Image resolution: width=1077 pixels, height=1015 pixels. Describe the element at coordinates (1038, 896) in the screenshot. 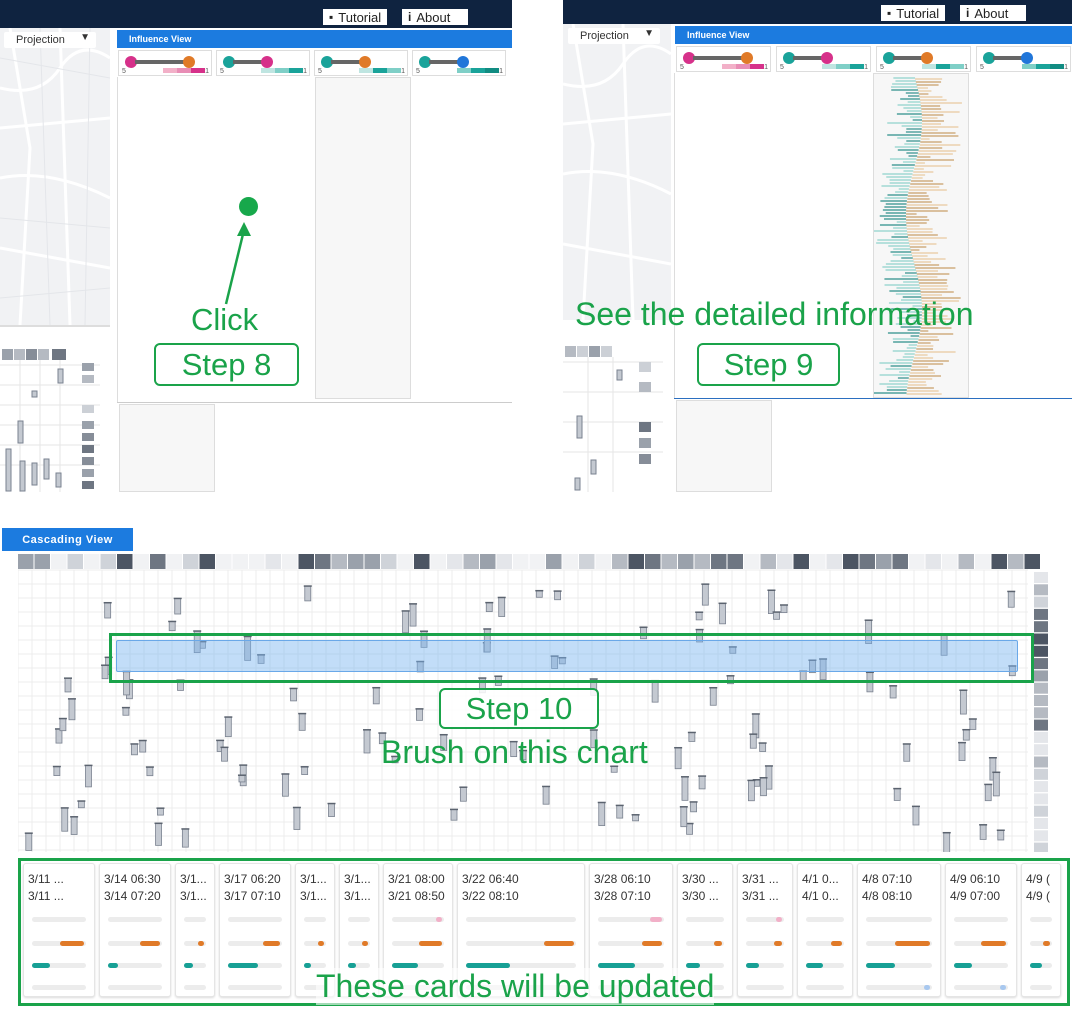

I see `card-end-time: 4/9 (` at that location.